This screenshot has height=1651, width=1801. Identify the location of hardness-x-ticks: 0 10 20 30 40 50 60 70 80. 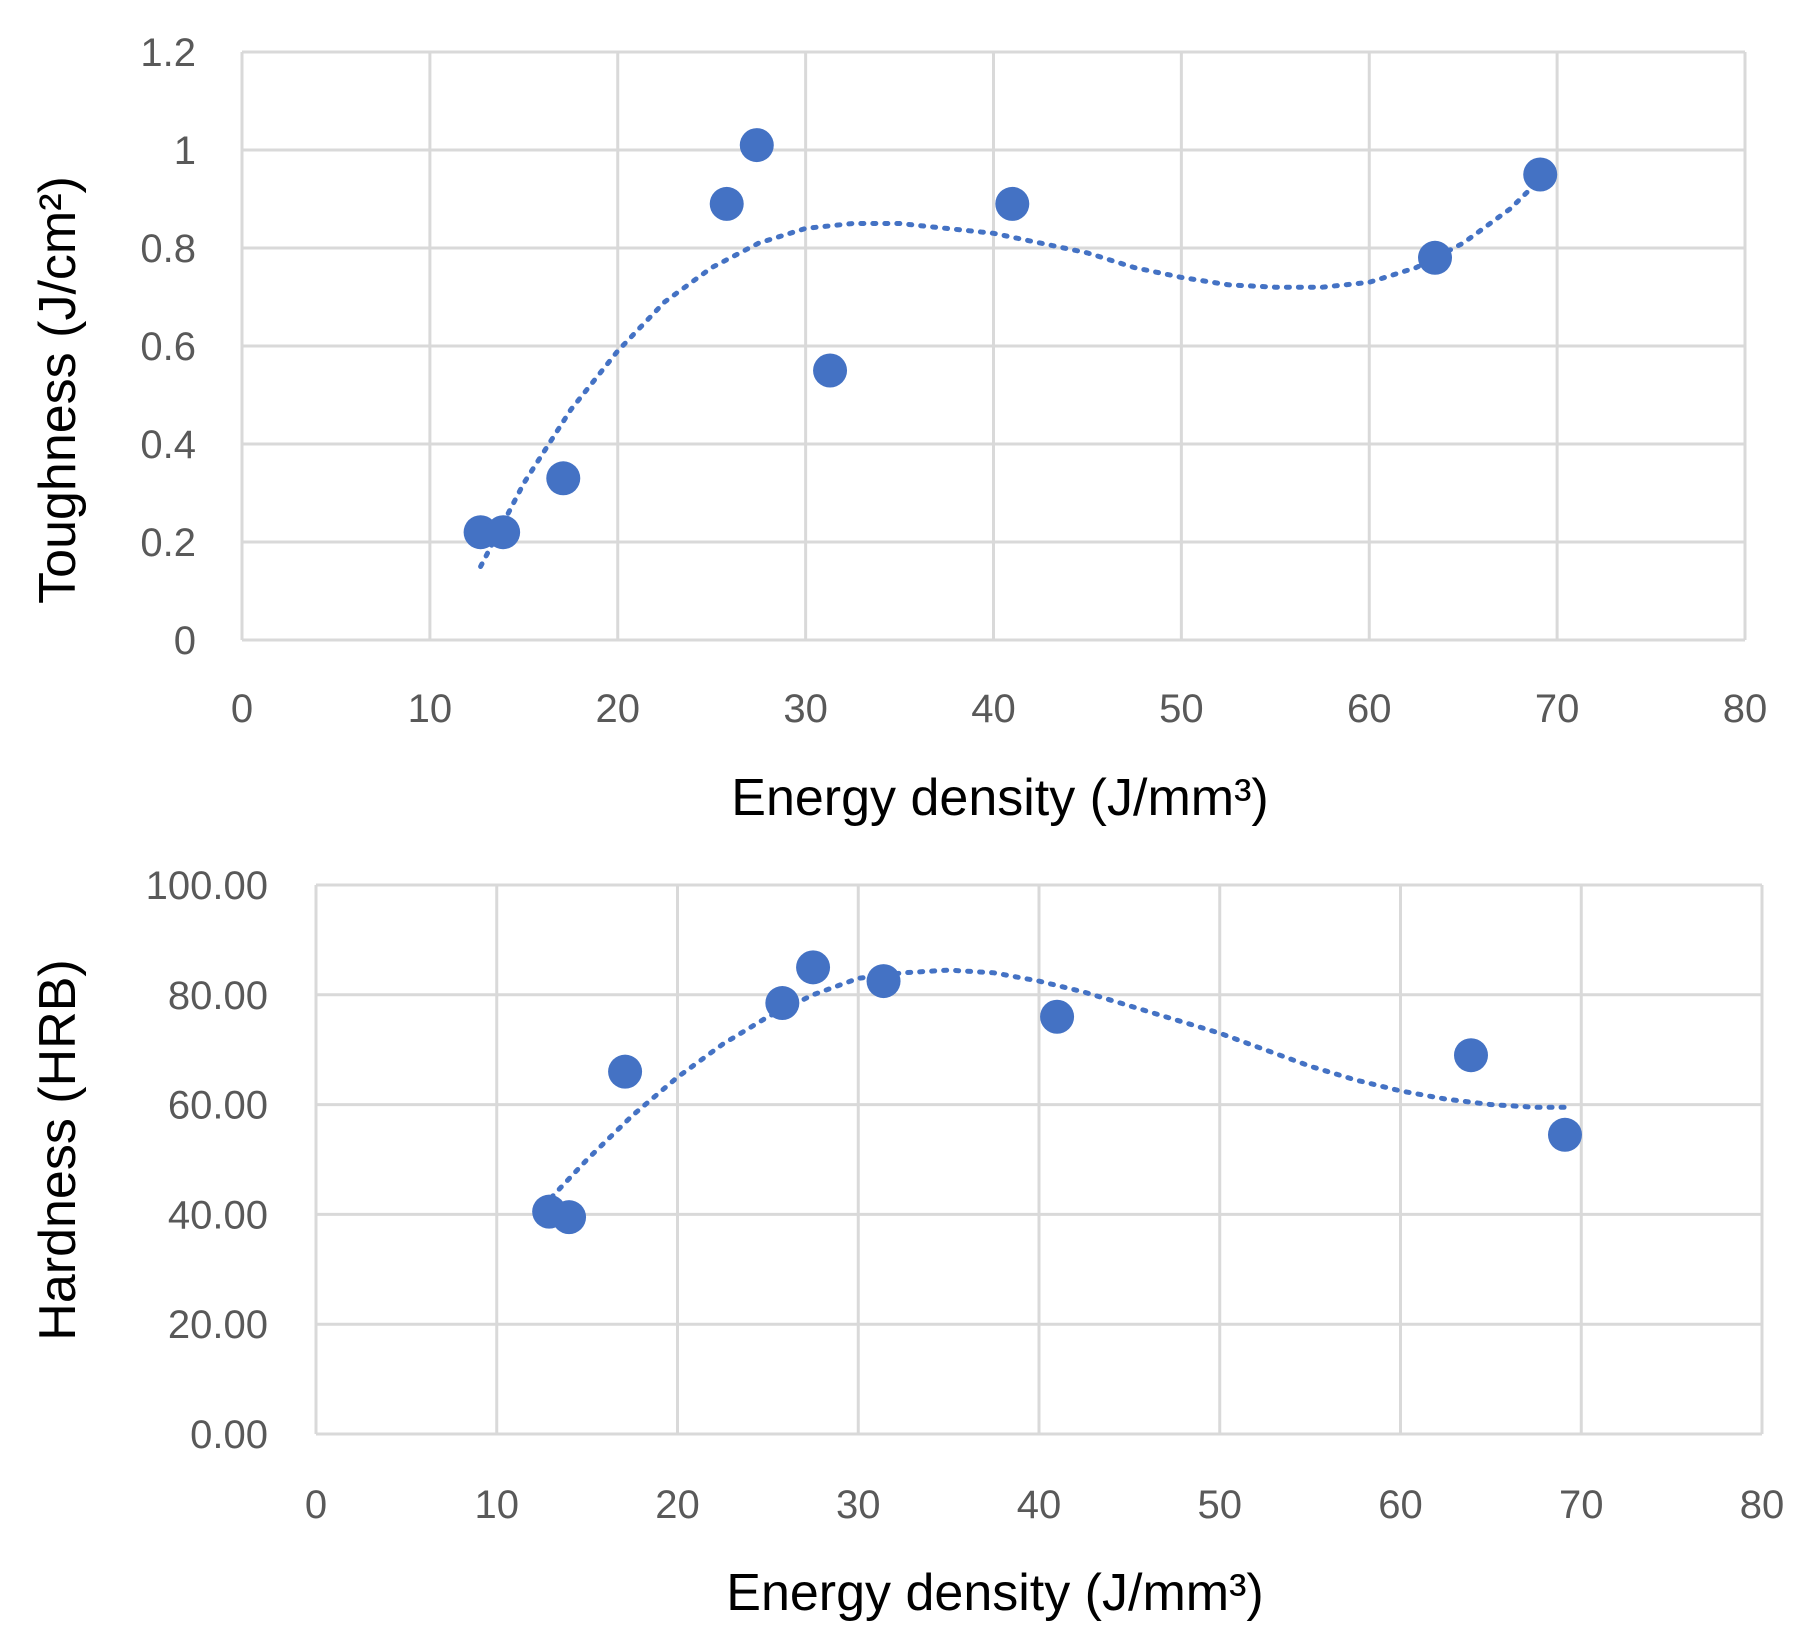
(1044, 1505).